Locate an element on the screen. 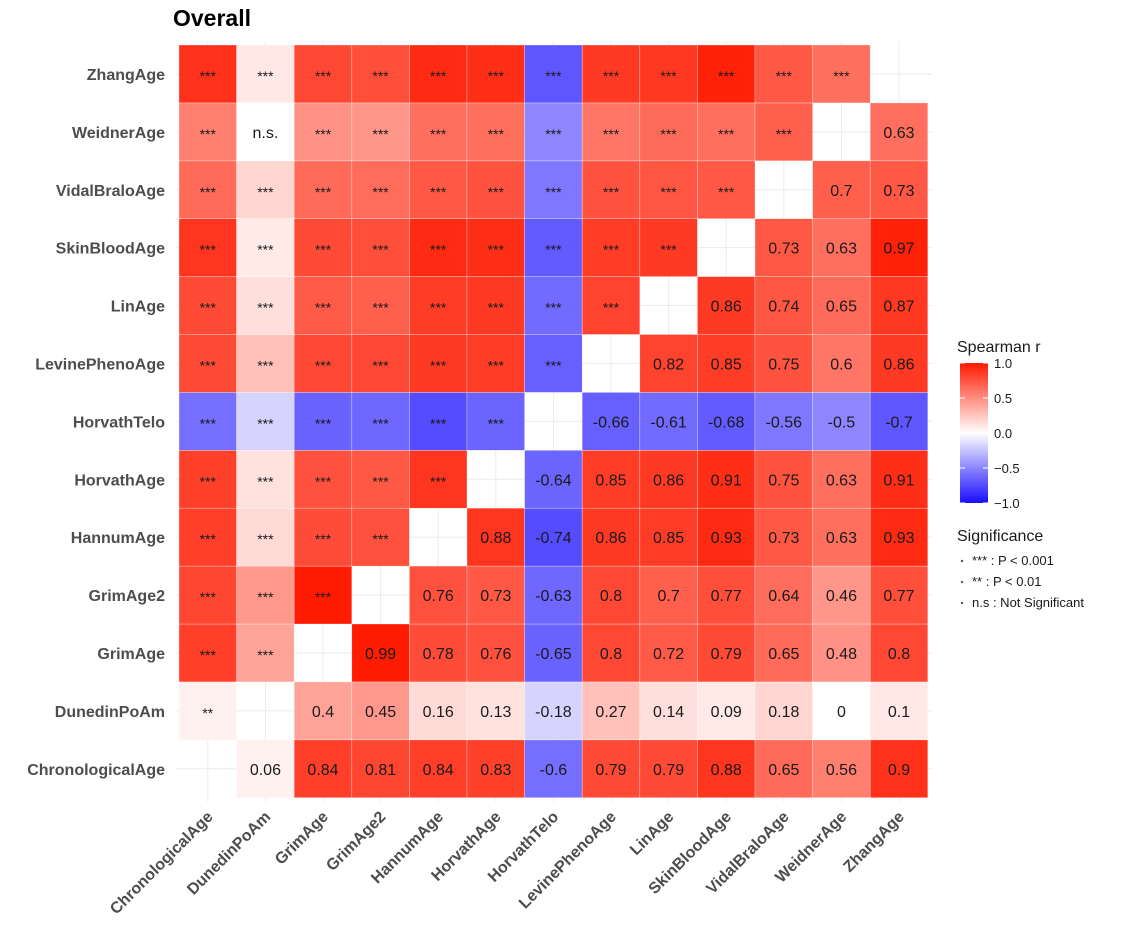  cell-HorvathTelo-VidalBraloAge is located at coordinates (783, 421).